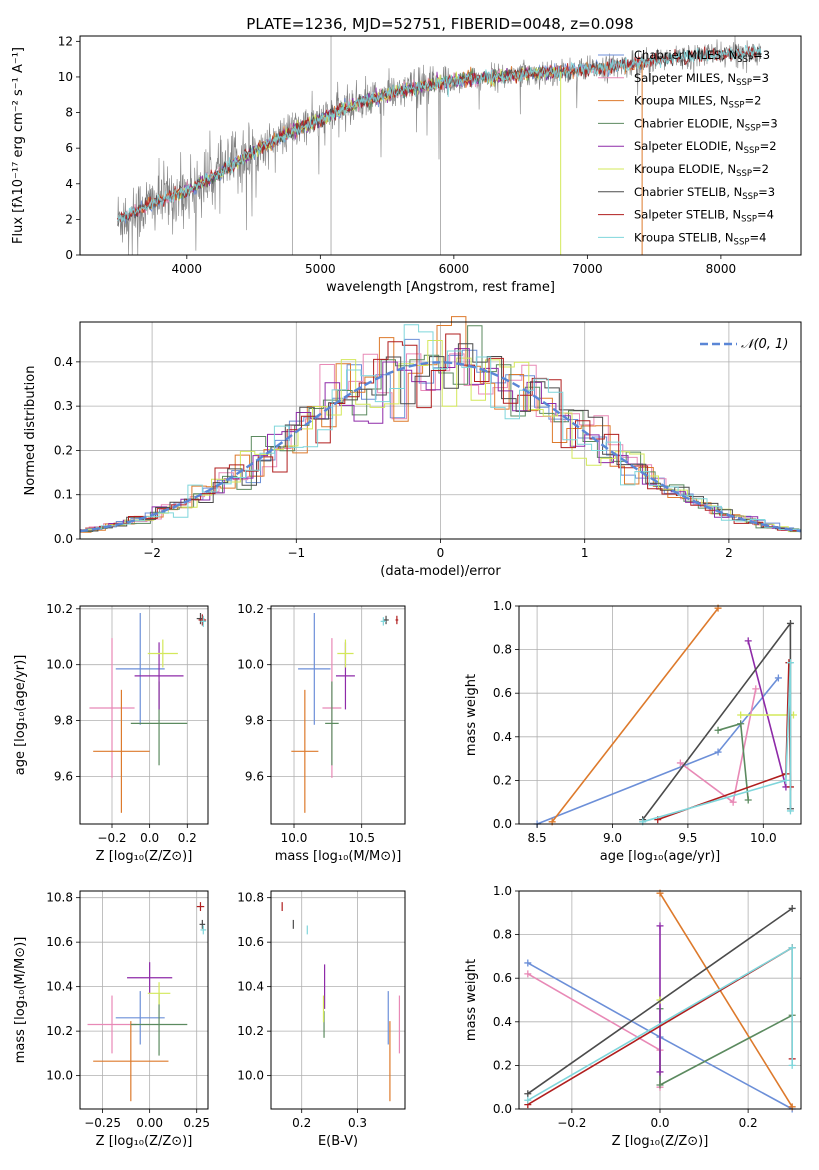  I want to click on legend-label-salpeter-miles: Salpeter MILES, NSSP=3, so click(701, 79).